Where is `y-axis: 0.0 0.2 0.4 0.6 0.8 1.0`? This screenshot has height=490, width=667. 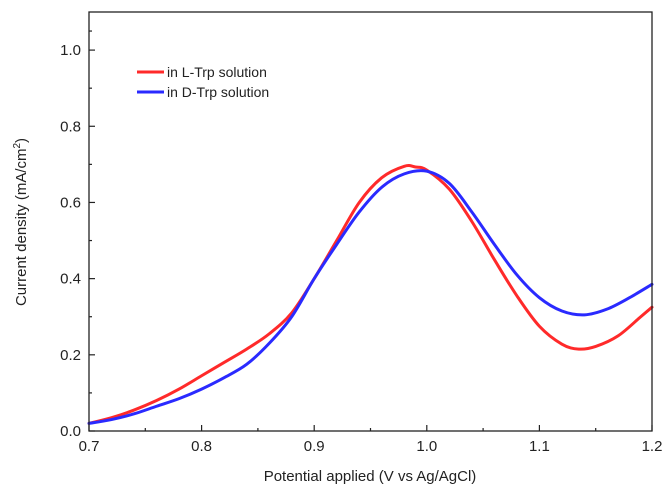 y-axis: 0.0 0.2 0.4 0.6 0.8 1.0 is located at coordinates (77, 235).